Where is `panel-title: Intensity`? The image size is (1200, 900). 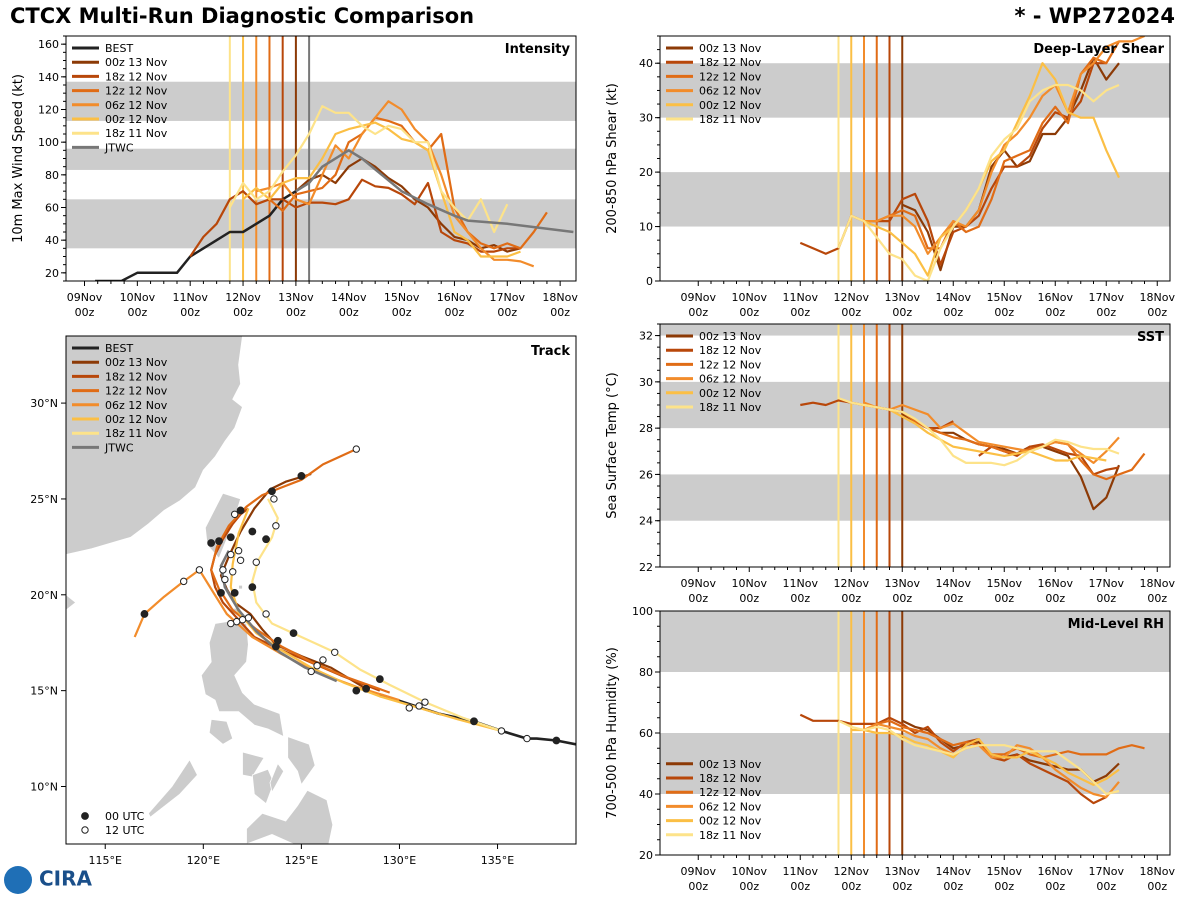 panel-title: Intensity is located at coordinates (538, 49).